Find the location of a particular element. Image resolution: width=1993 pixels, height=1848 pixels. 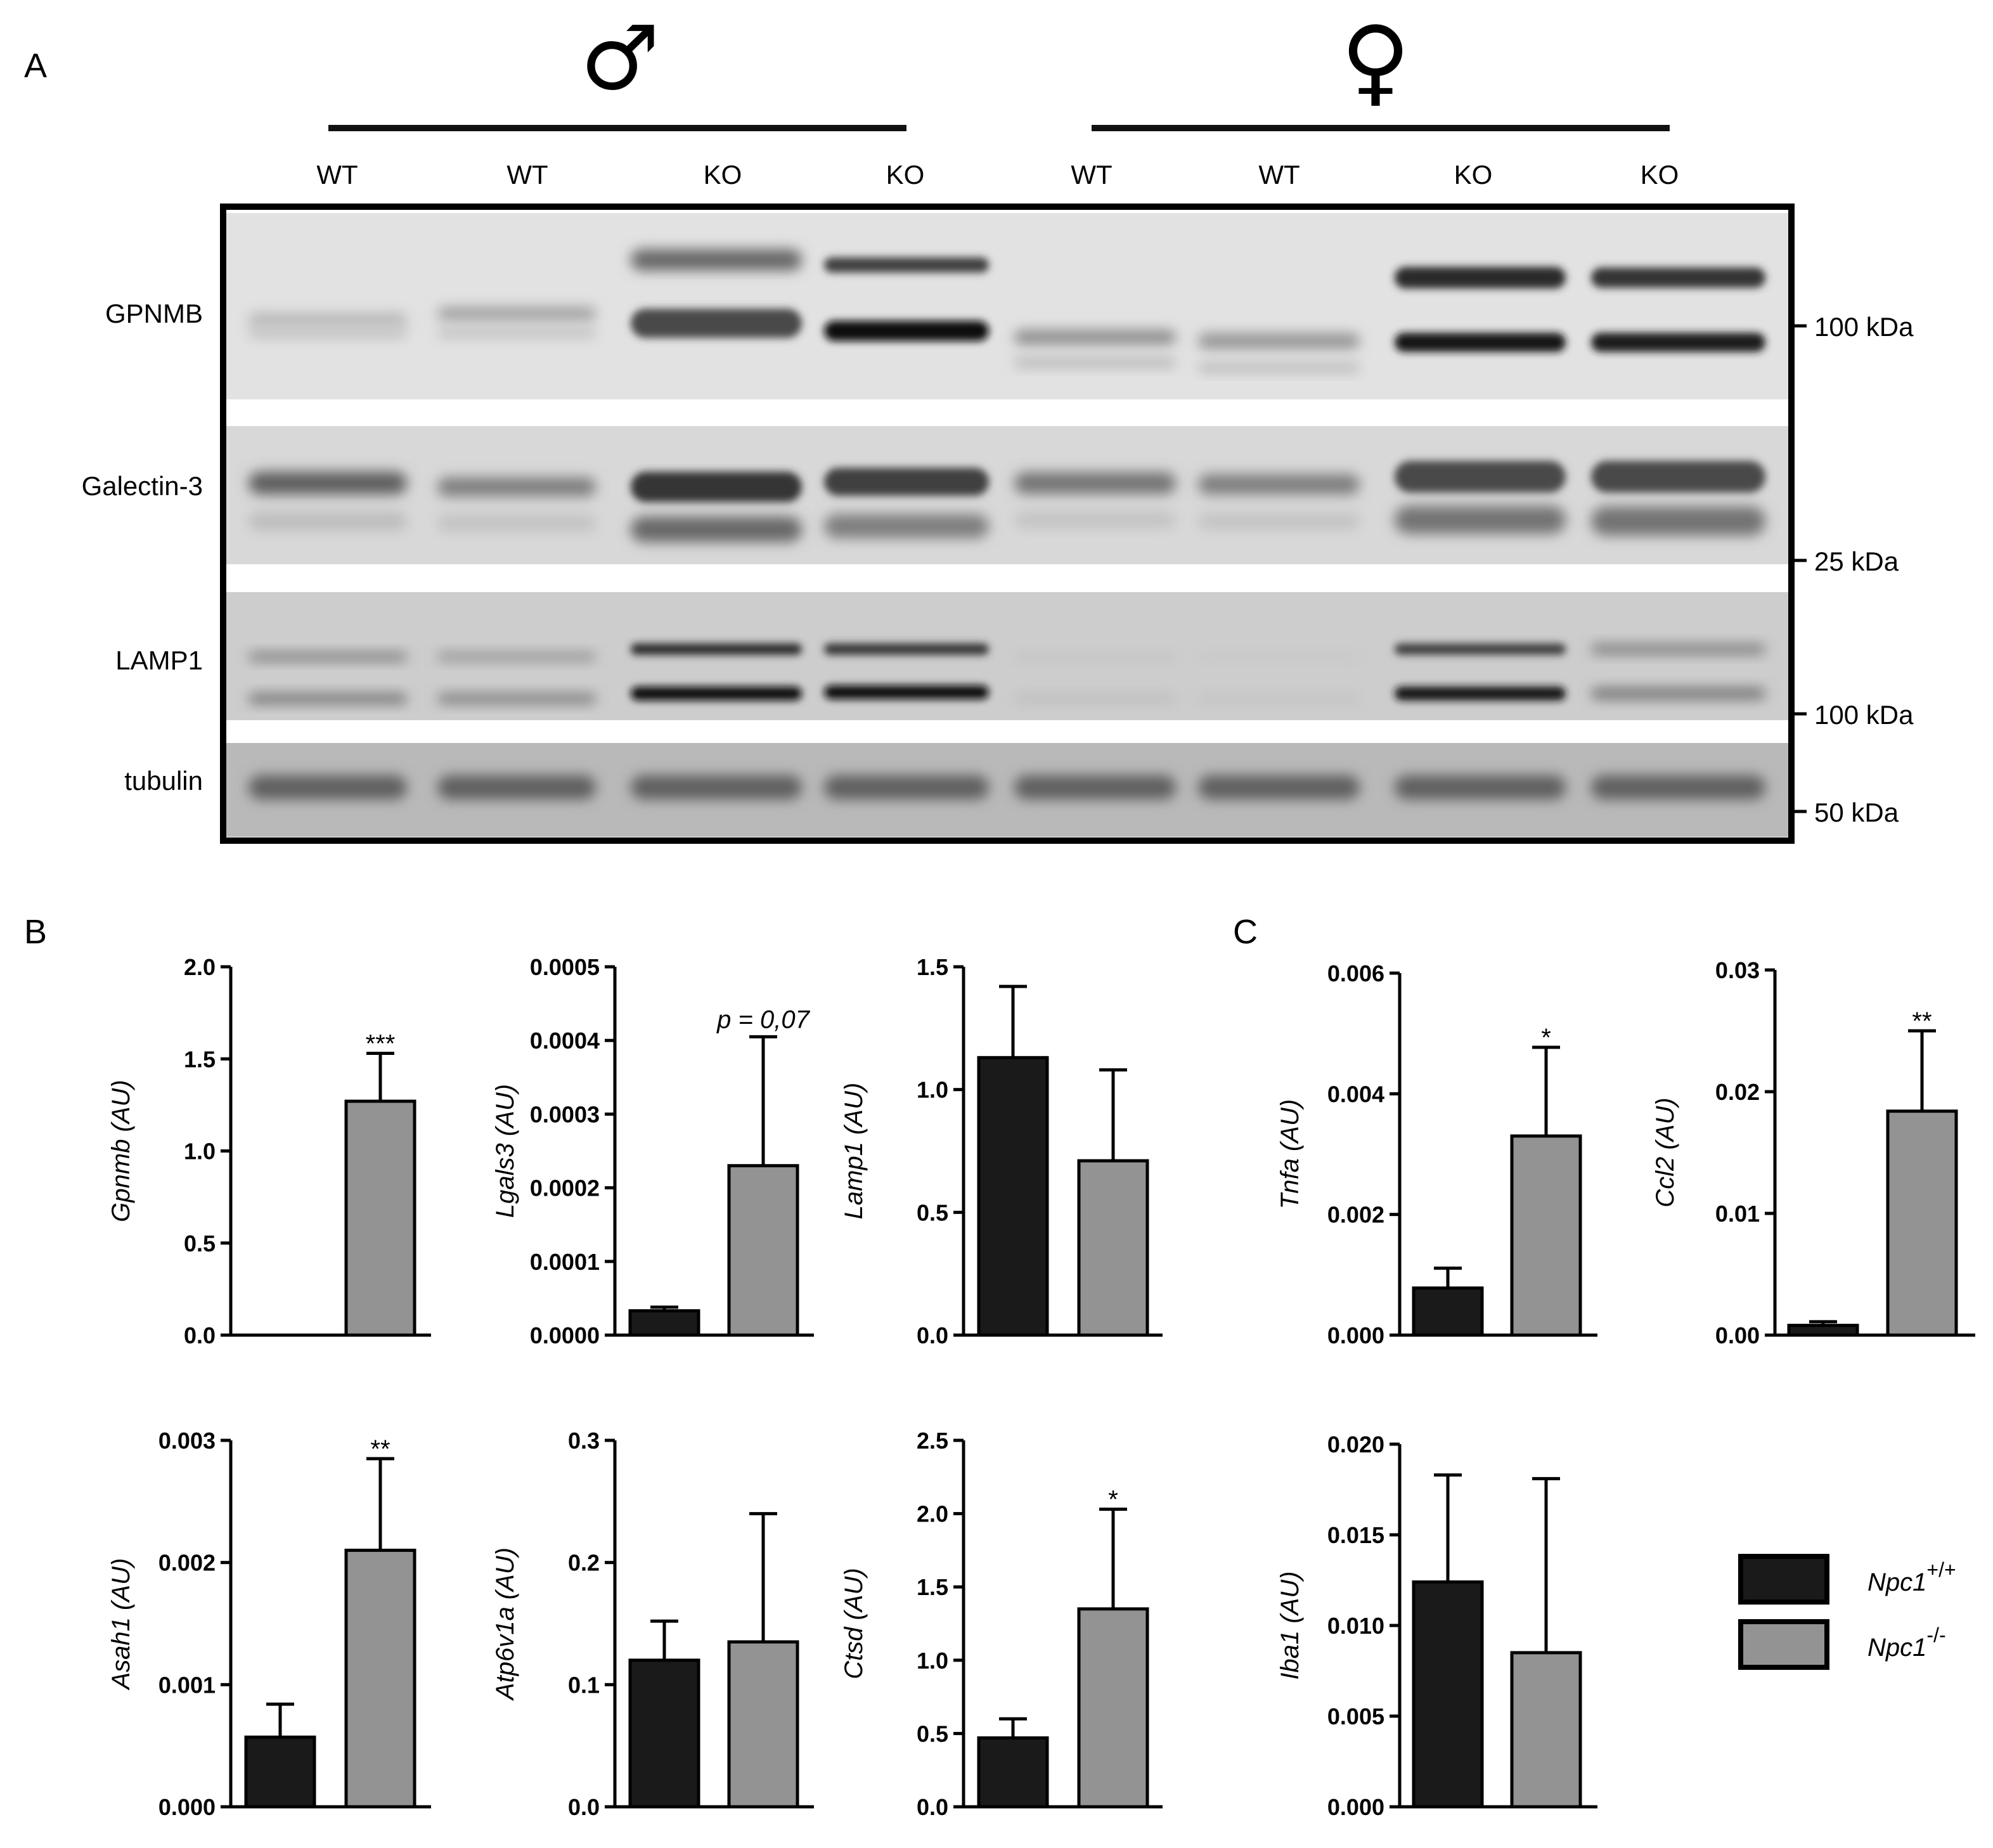

chart-lamp1: 0.0 0.5 1.0 1.5 Lamp1 (AU) is located at coordinates (1001, 1151).